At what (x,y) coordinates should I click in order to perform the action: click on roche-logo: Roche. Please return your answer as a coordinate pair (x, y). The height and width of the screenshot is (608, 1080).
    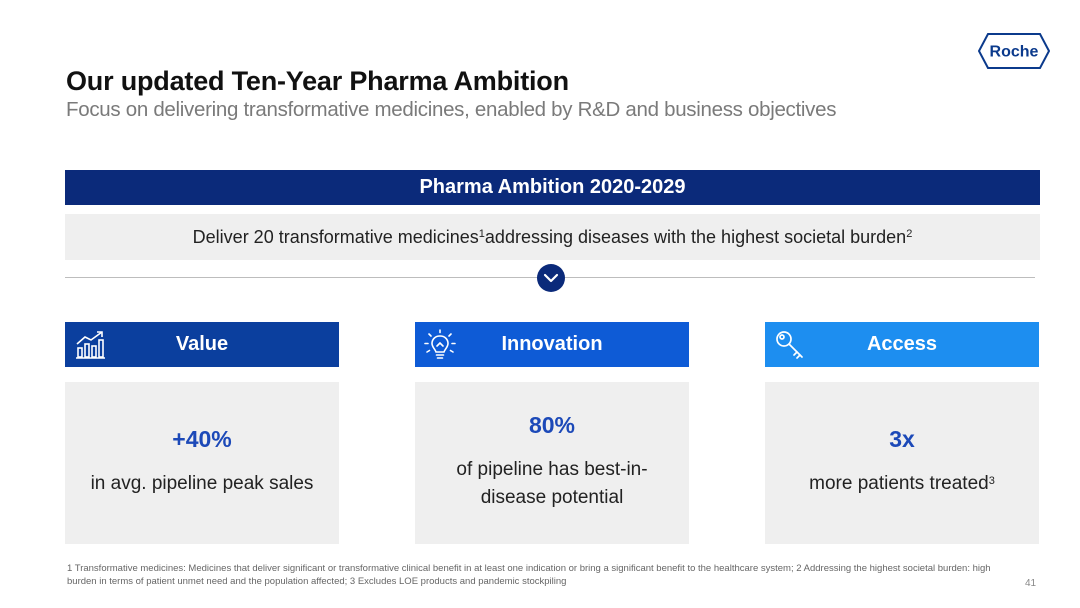
    Looking at the image, I should click on (1014, 51).